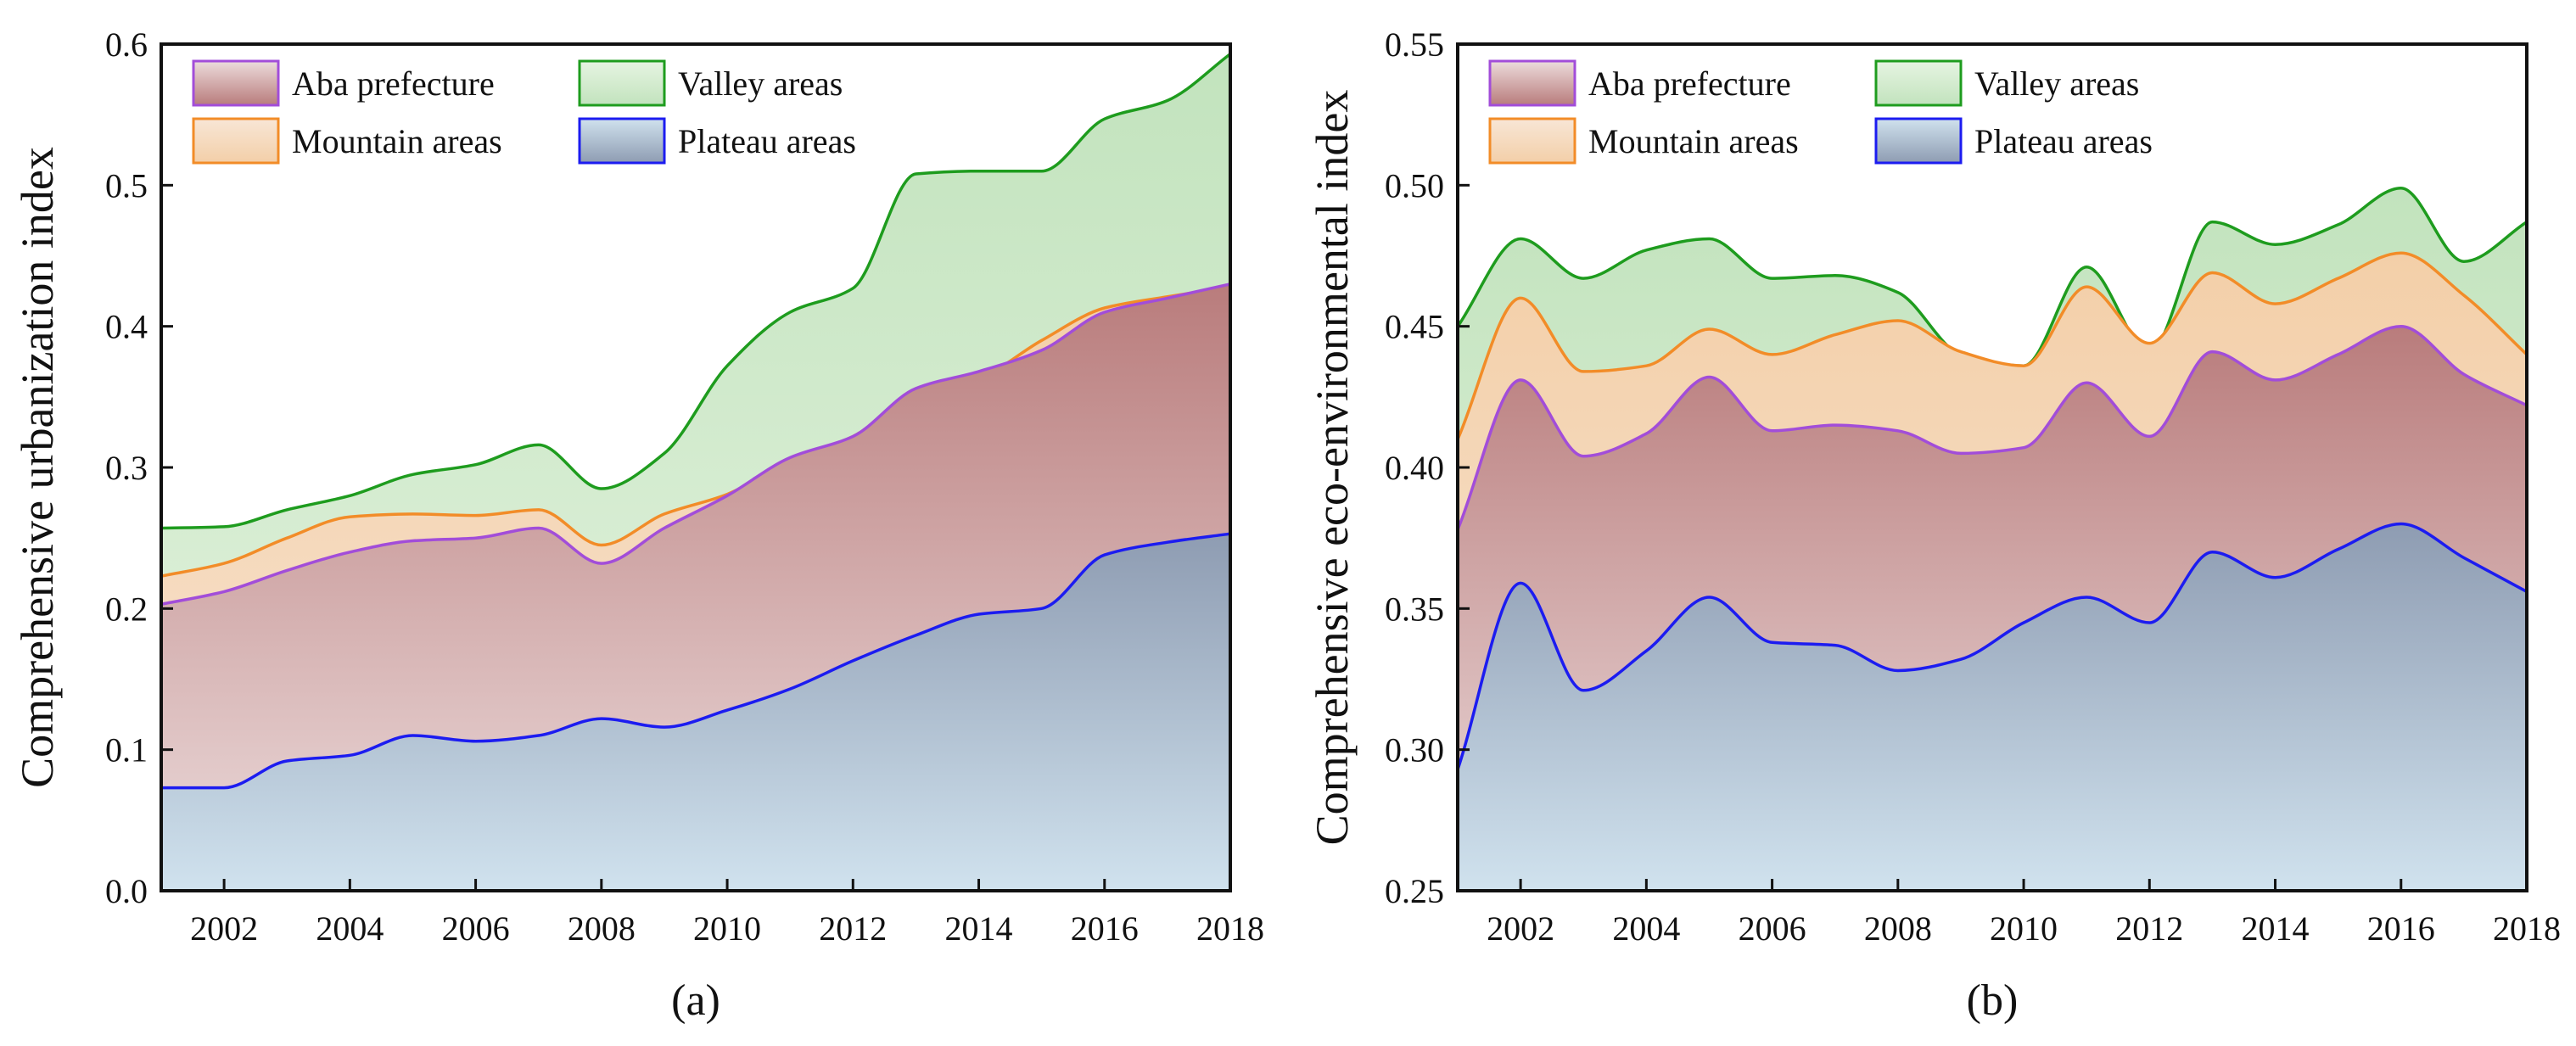 The height and width of the screenshot is (1046, 2576). Describe the element at coordinates (1646, 928) in the screenshot. I see `x-tick-label-b: 2004` at that location.